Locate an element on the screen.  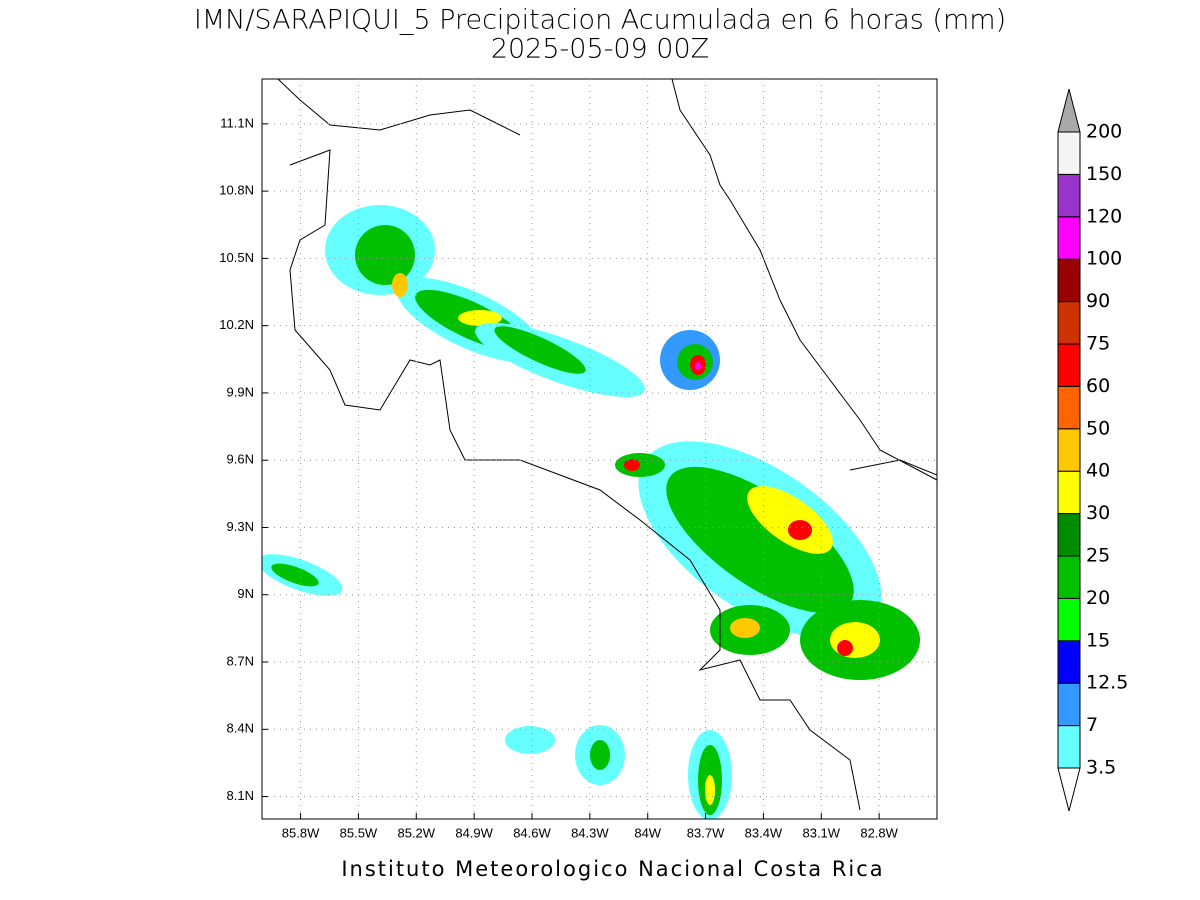
x-tick-label: 84.6W is located at coordinates (532, 832).